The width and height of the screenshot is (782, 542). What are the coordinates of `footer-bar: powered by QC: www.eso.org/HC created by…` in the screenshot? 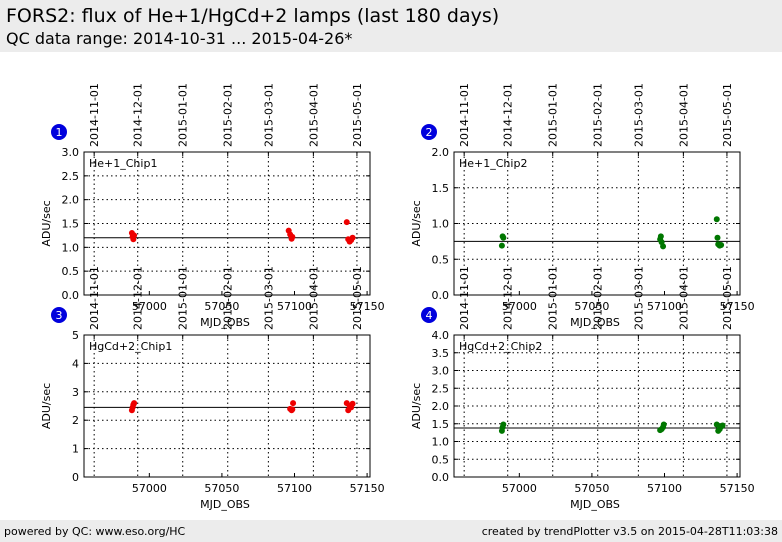 It's located at (391, 531).